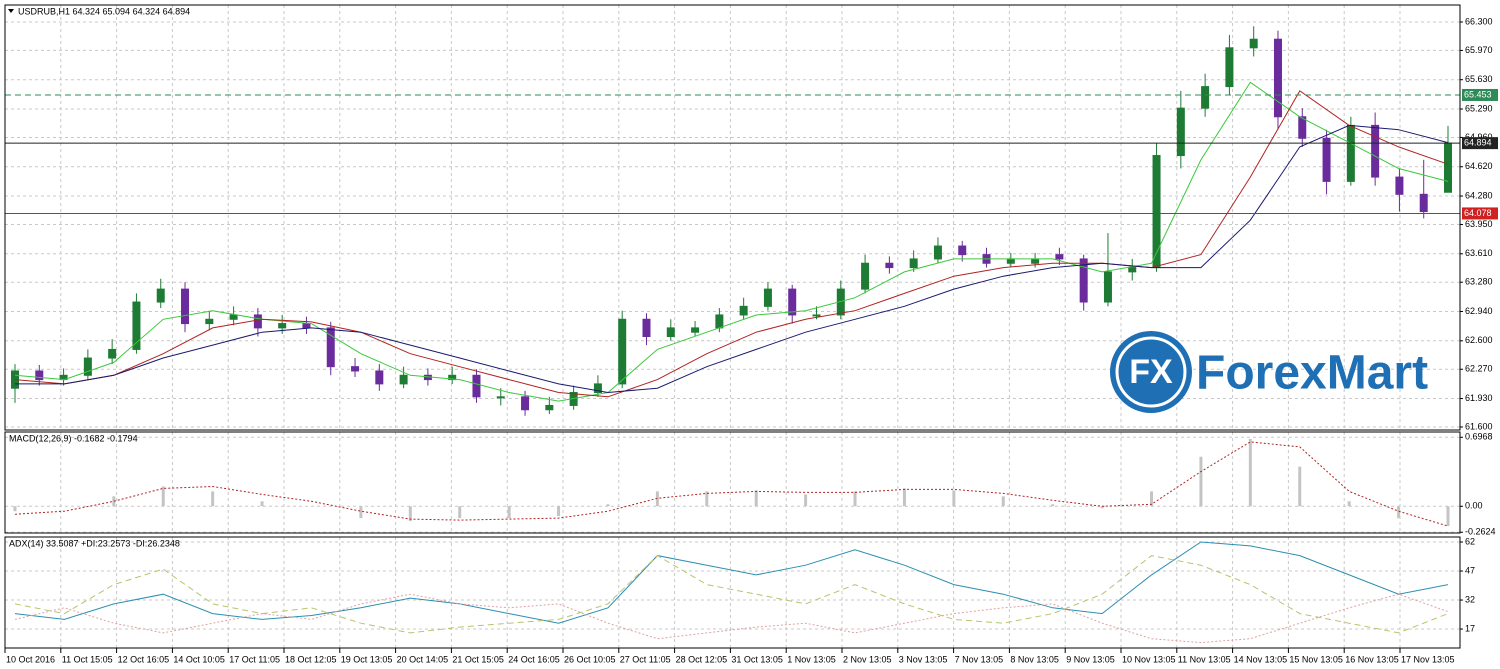 The height and width of the screenshot is (669, 1500). Describe the element at coordinates (1478, 213) in the screenshot. I see `price-level-label: 64.078` at that location.